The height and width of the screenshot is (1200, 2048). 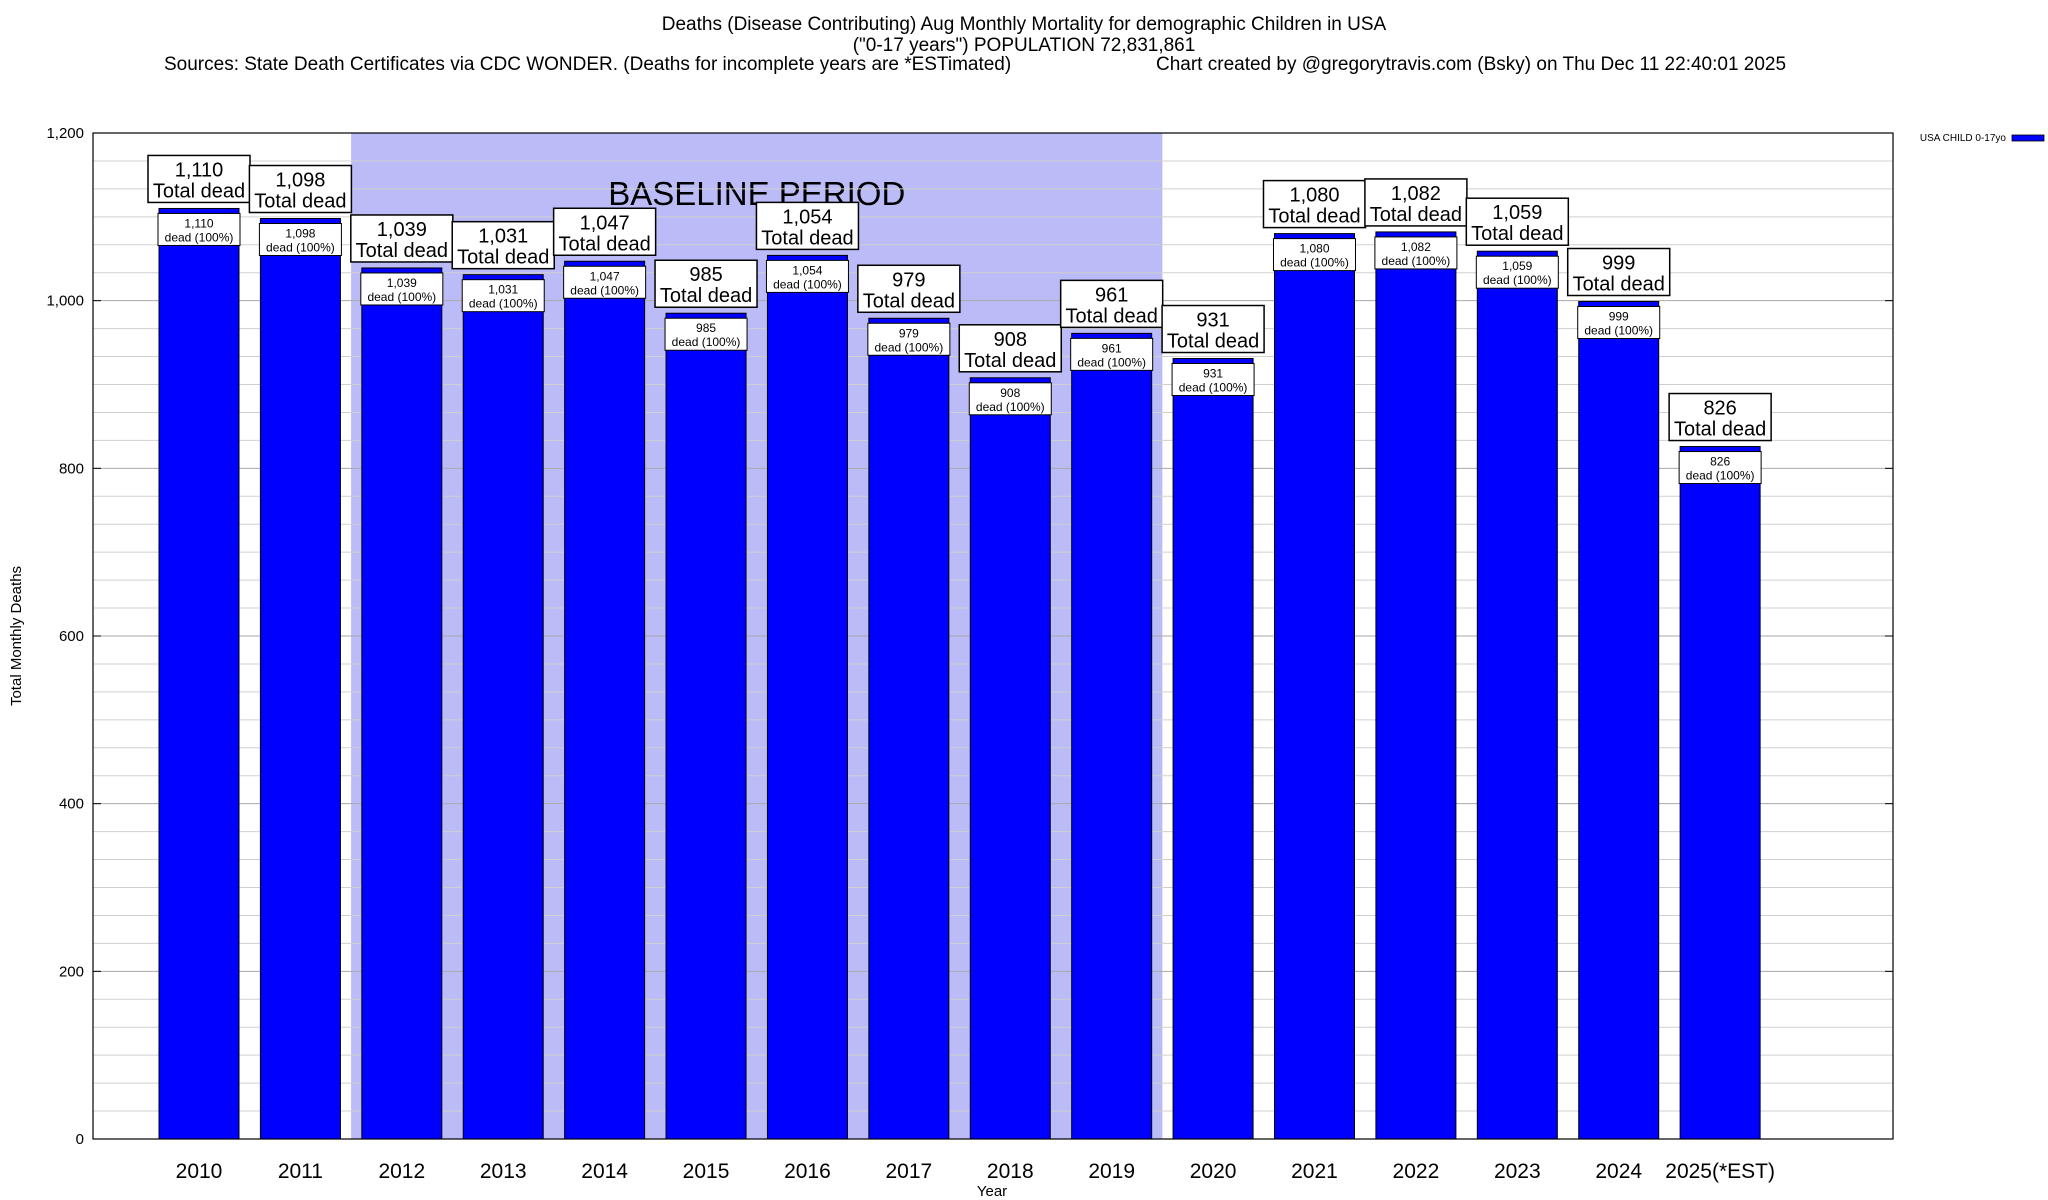 I want to click on top-label-value: 999, so click(x=1618, y=264).